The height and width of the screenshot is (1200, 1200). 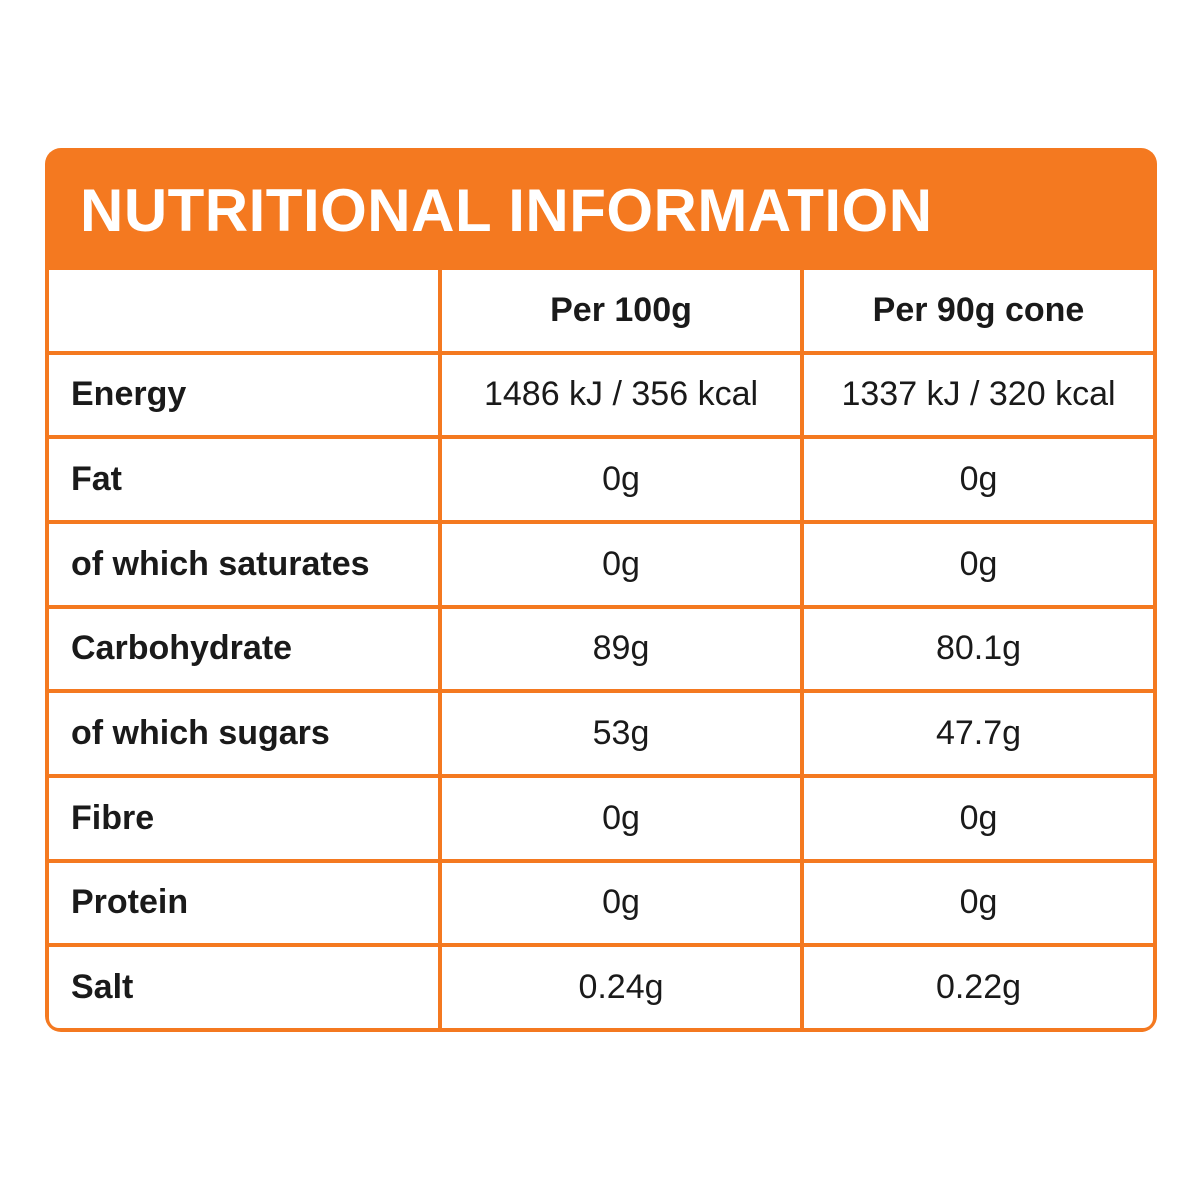 I want to click on column-header: Per 100g, so click(x=621, y=310).